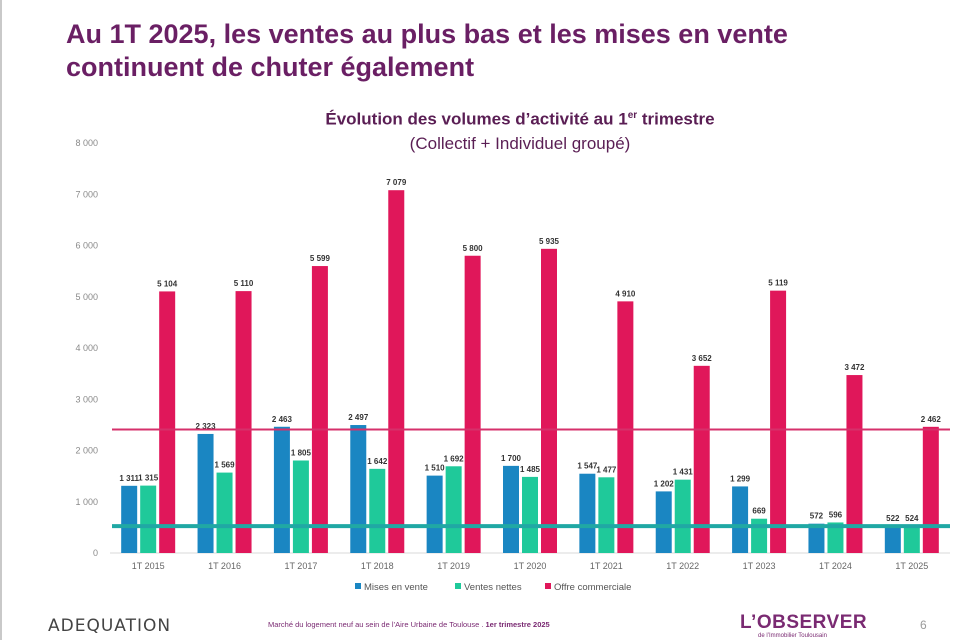 Image resolution: width=960 pixels, height=640 pixels. What do you see at coordinates (86, 399) in the screenshot?
I see `y-tick-label: 3 000` at bounding box center [86, 399].